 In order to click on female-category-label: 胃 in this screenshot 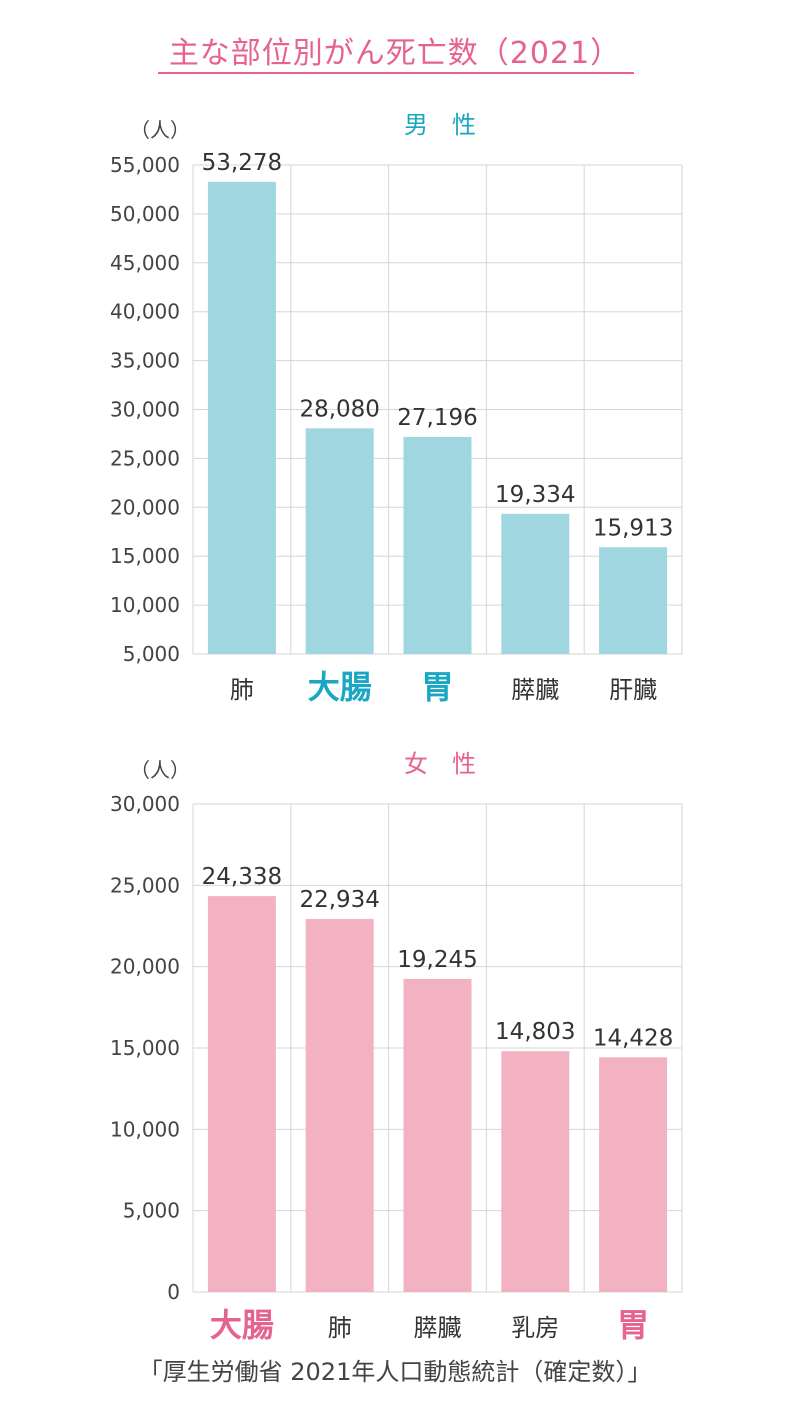, I will do `click(633, 1325)`.